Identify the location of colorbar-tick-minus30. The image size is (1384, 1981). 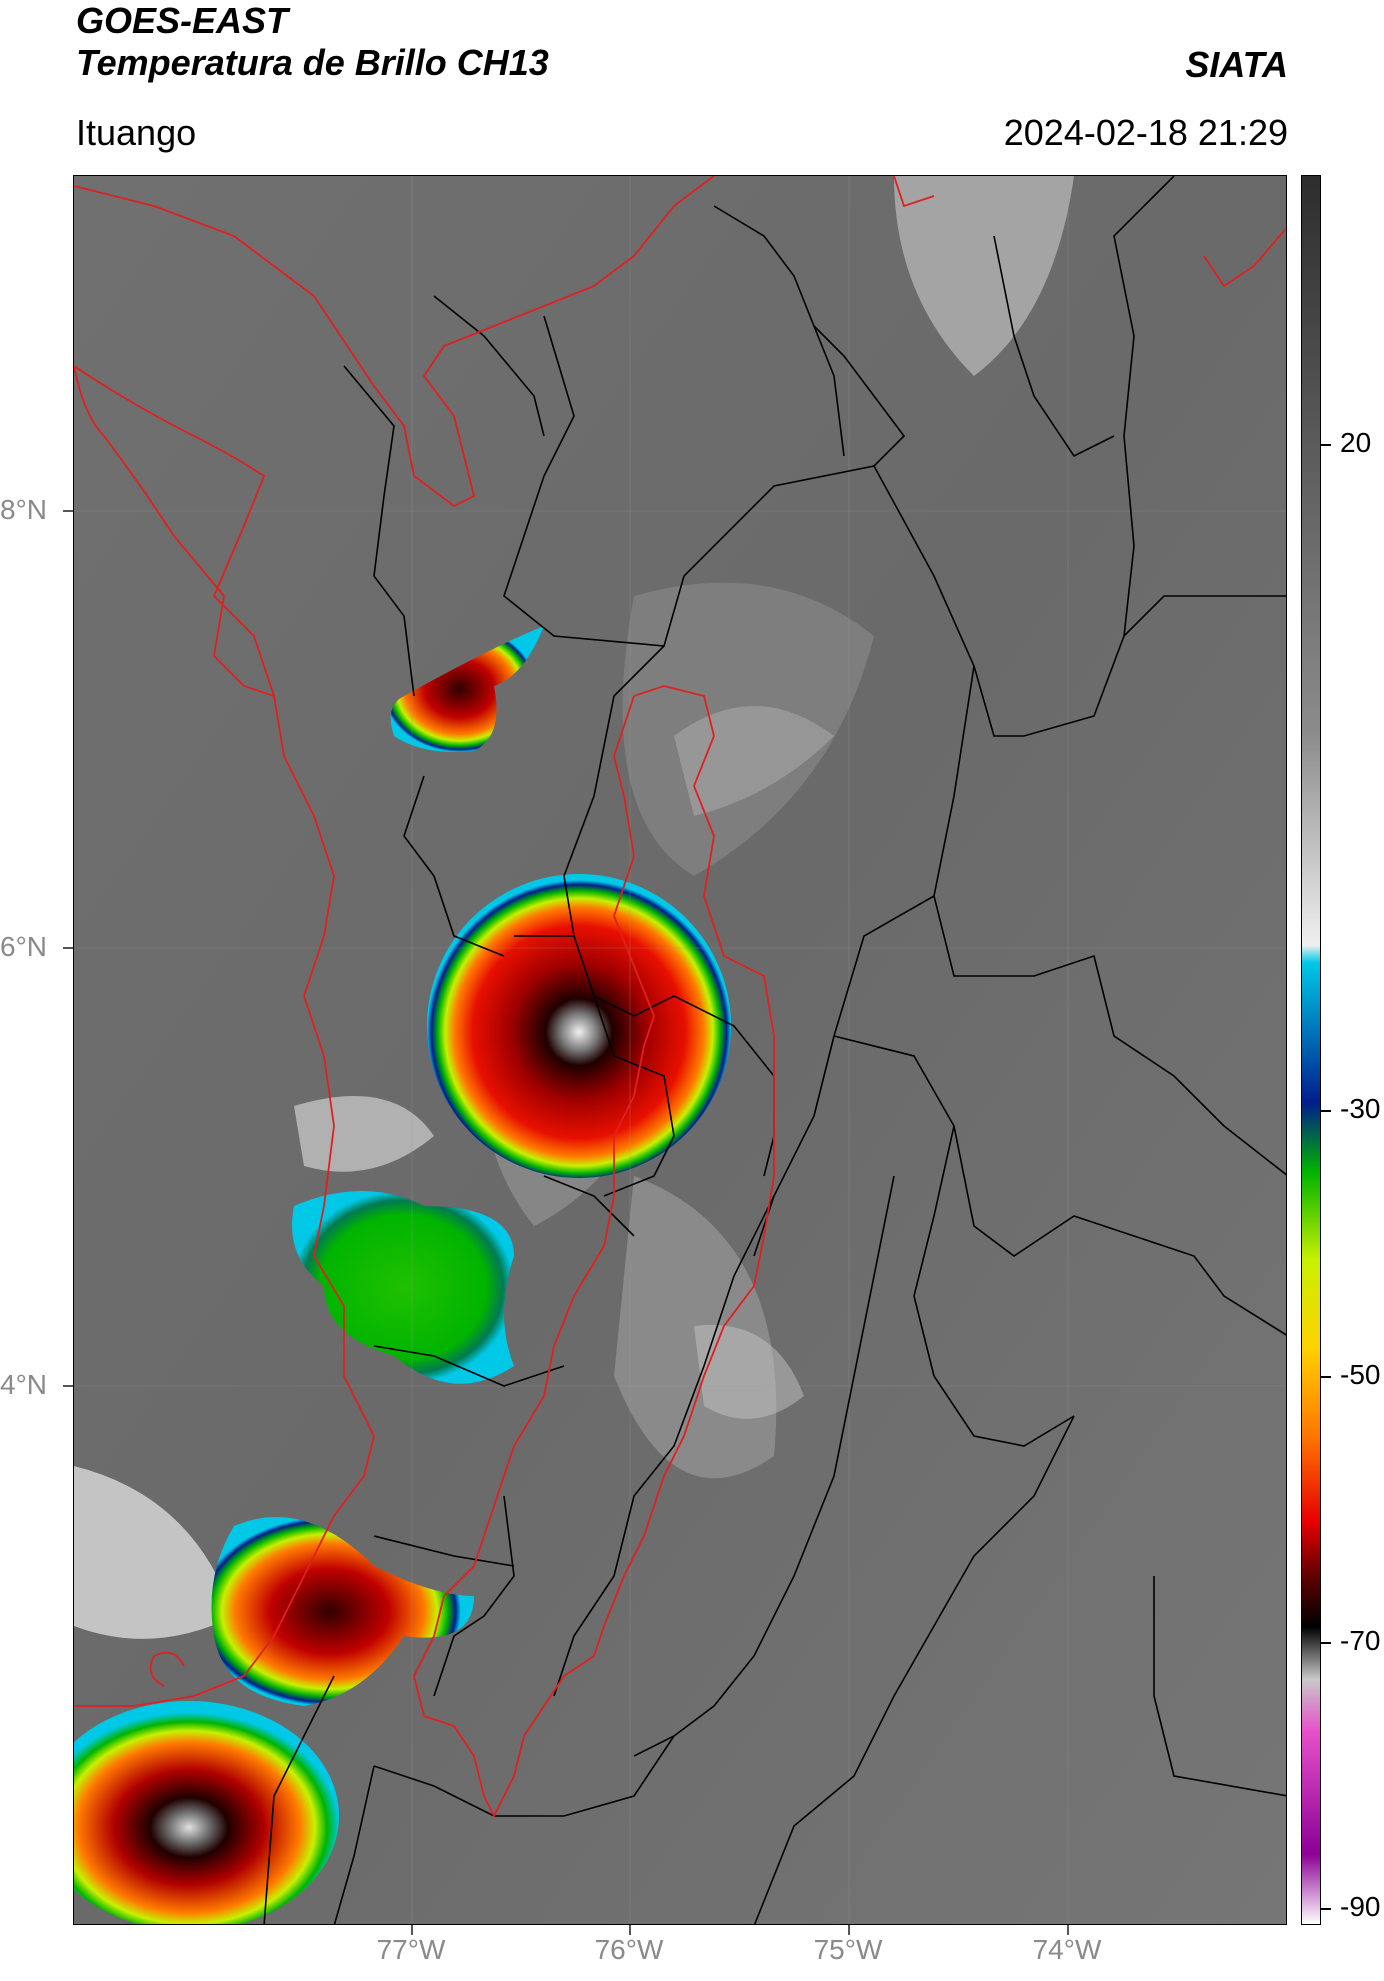
(1326, 1111).